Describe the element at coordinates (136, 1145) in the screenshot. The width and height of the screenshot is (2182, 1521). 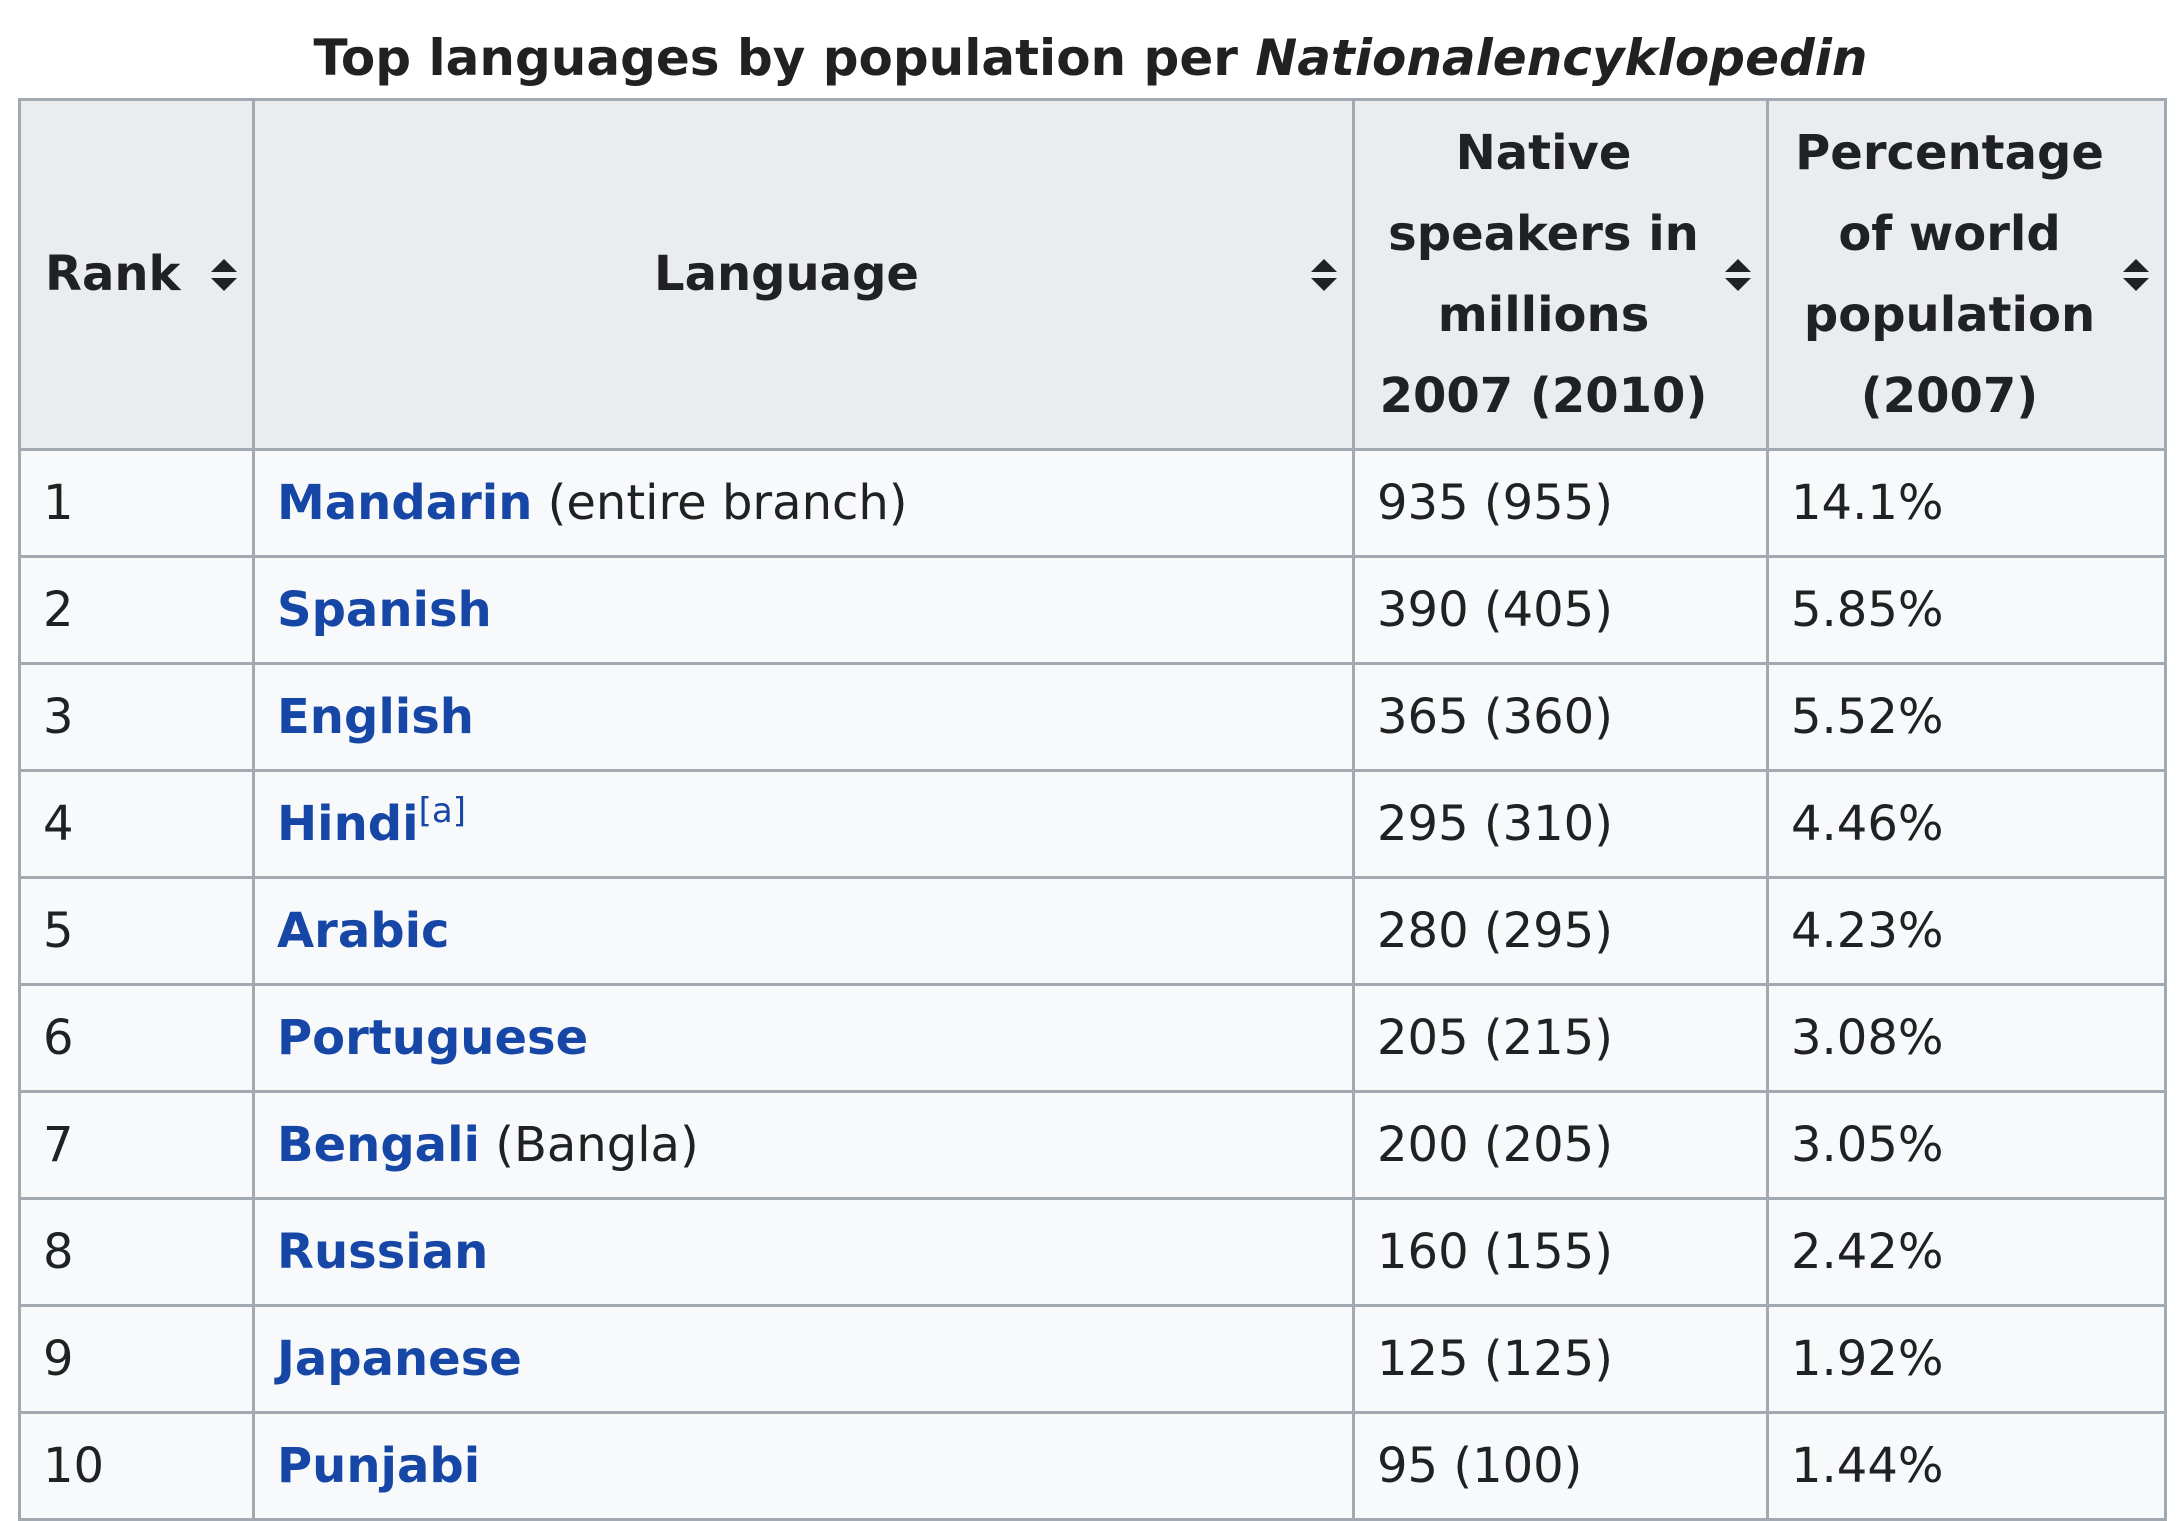
I see `rank-cell: 7` at that location.